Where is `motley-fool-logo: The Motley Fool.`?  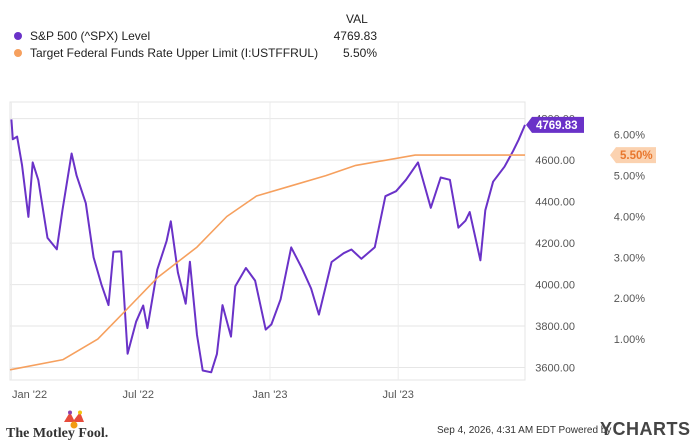
motley-fool-logo: The Motley Fool. is located at coordinates (57, 425).